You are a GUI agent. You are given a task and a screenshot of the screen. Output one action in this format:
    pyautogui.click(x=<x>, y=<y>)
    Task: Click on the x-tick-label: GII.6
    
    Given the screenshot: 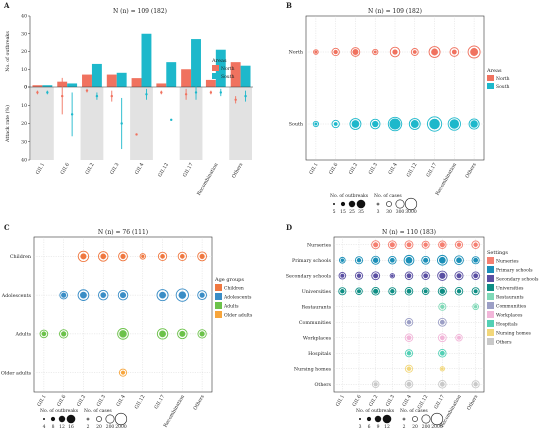 What is the action you would take?
    pyautogui.click(x=61, y=401)
    